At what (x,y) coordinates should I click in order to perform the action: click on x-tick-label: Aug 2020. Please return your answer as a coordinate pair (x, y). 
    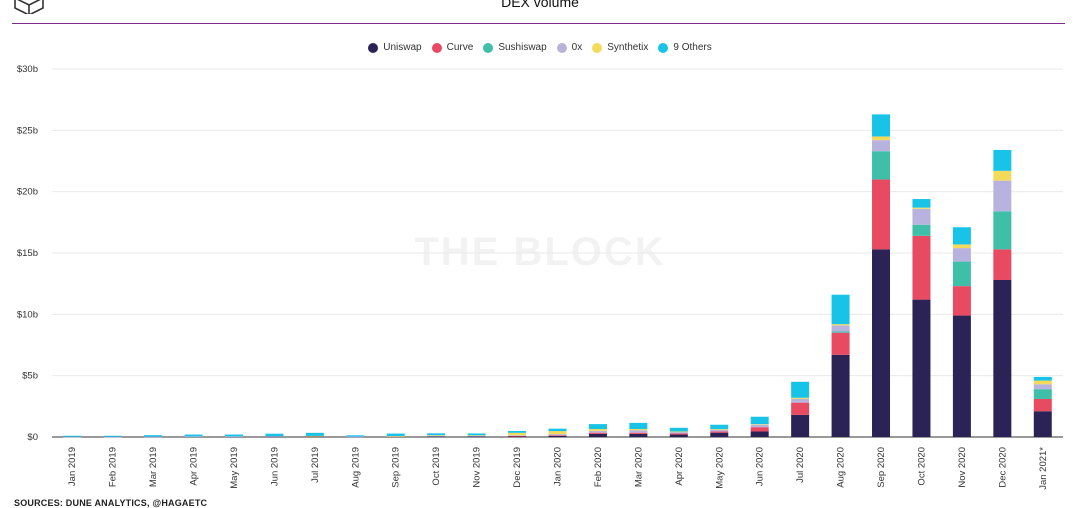
    Looking at the image, I should click on (841, 467).